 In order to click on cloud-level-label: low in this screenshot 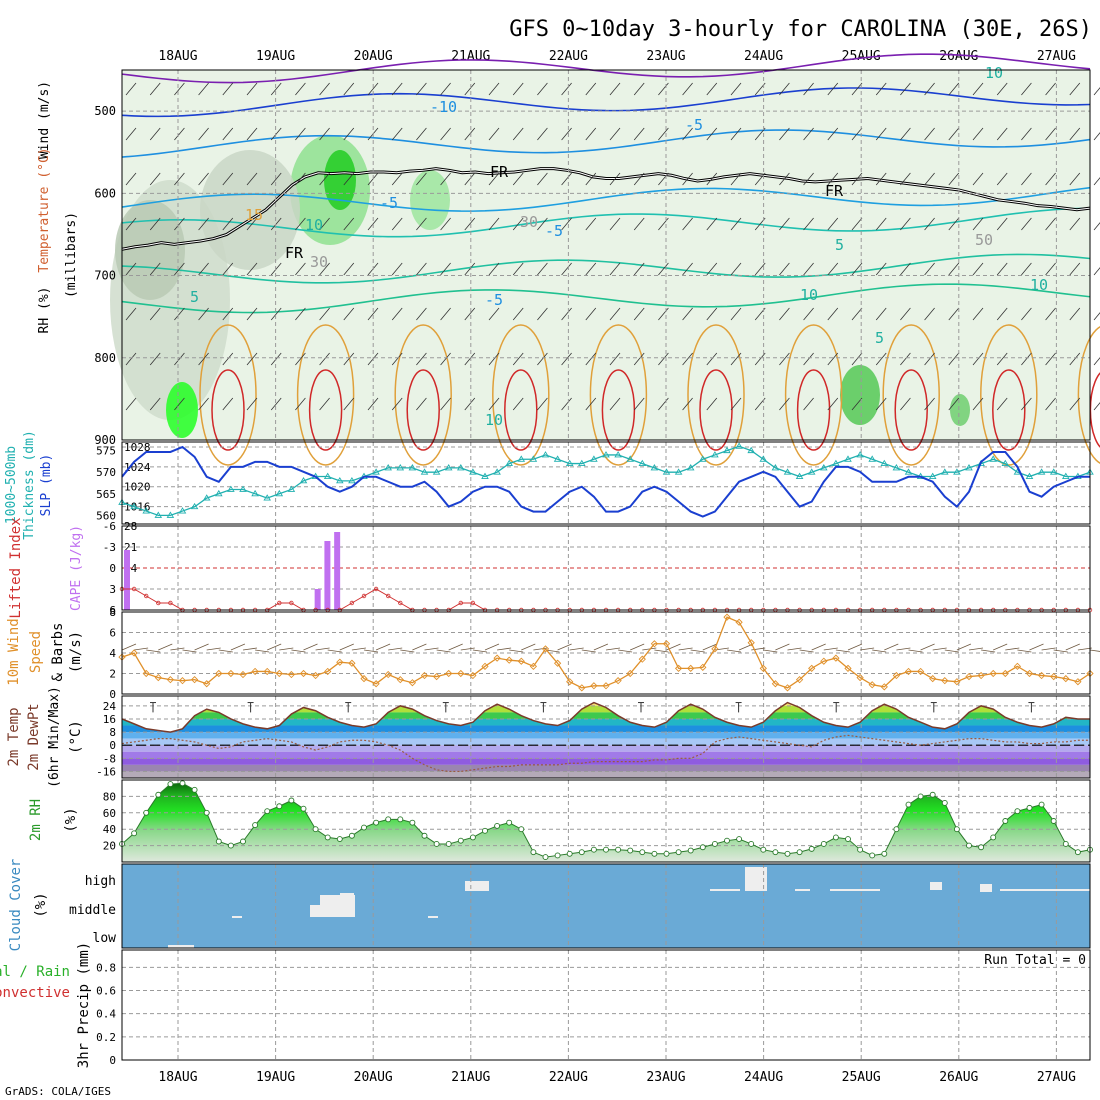, I will do `click(105, 938)`.